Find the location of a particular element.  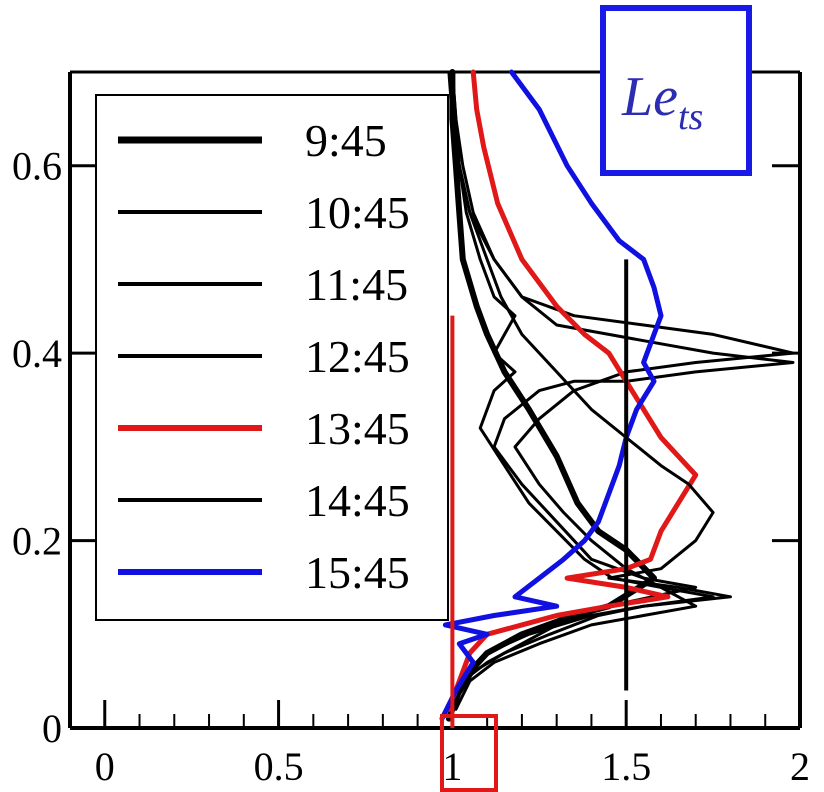

x-tick-label: 0 is located at coordinates (105, 766).